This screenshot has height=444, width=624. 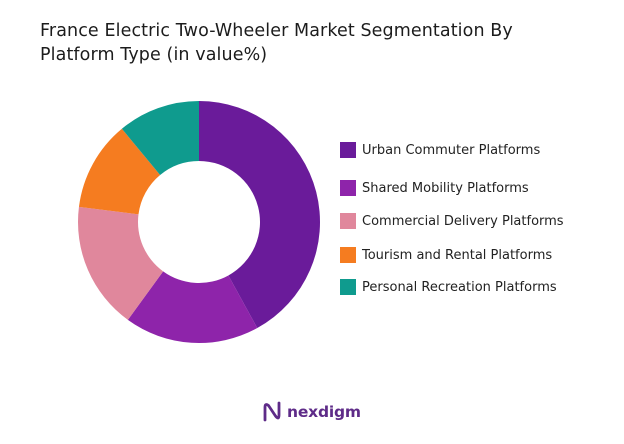 I want to click on legend-item-tourism-rental: Tourism and Rental Platforms, so click(x=446, y=255).